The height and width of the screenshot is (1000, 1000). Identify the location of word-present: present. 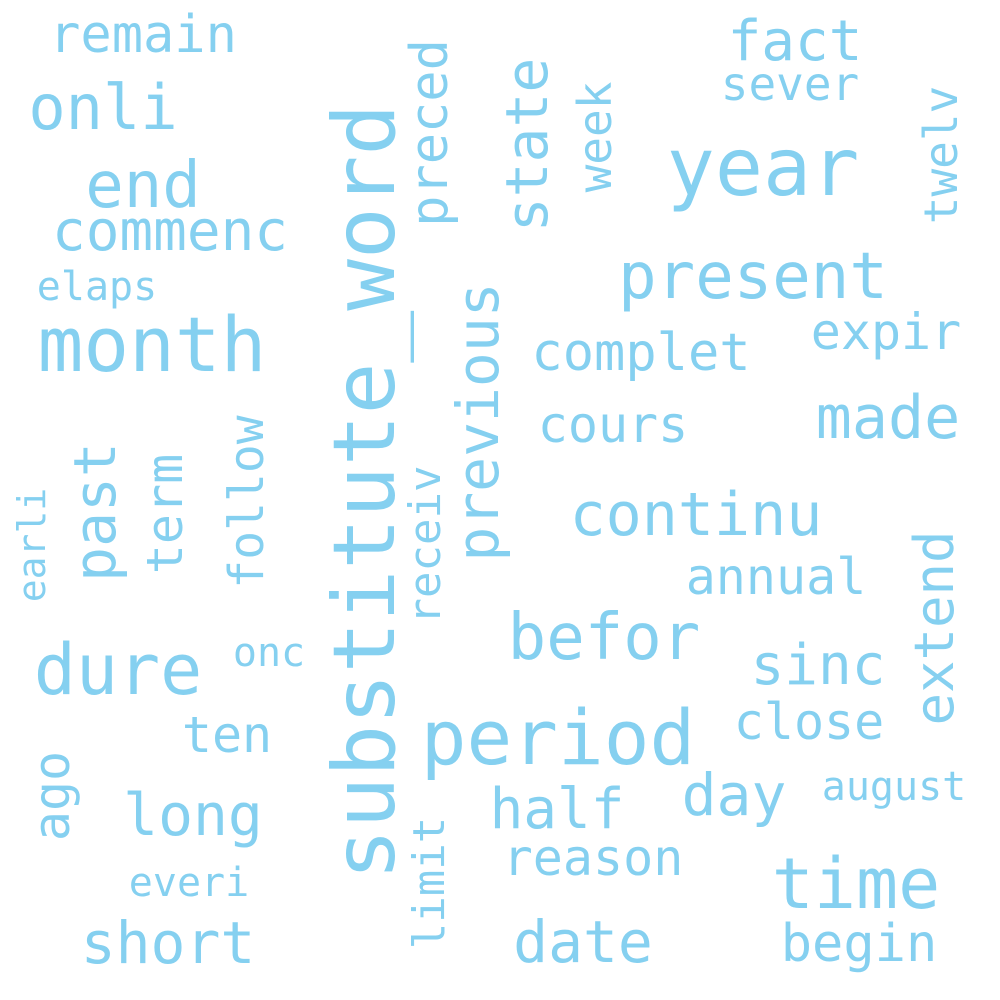
(753, 277).